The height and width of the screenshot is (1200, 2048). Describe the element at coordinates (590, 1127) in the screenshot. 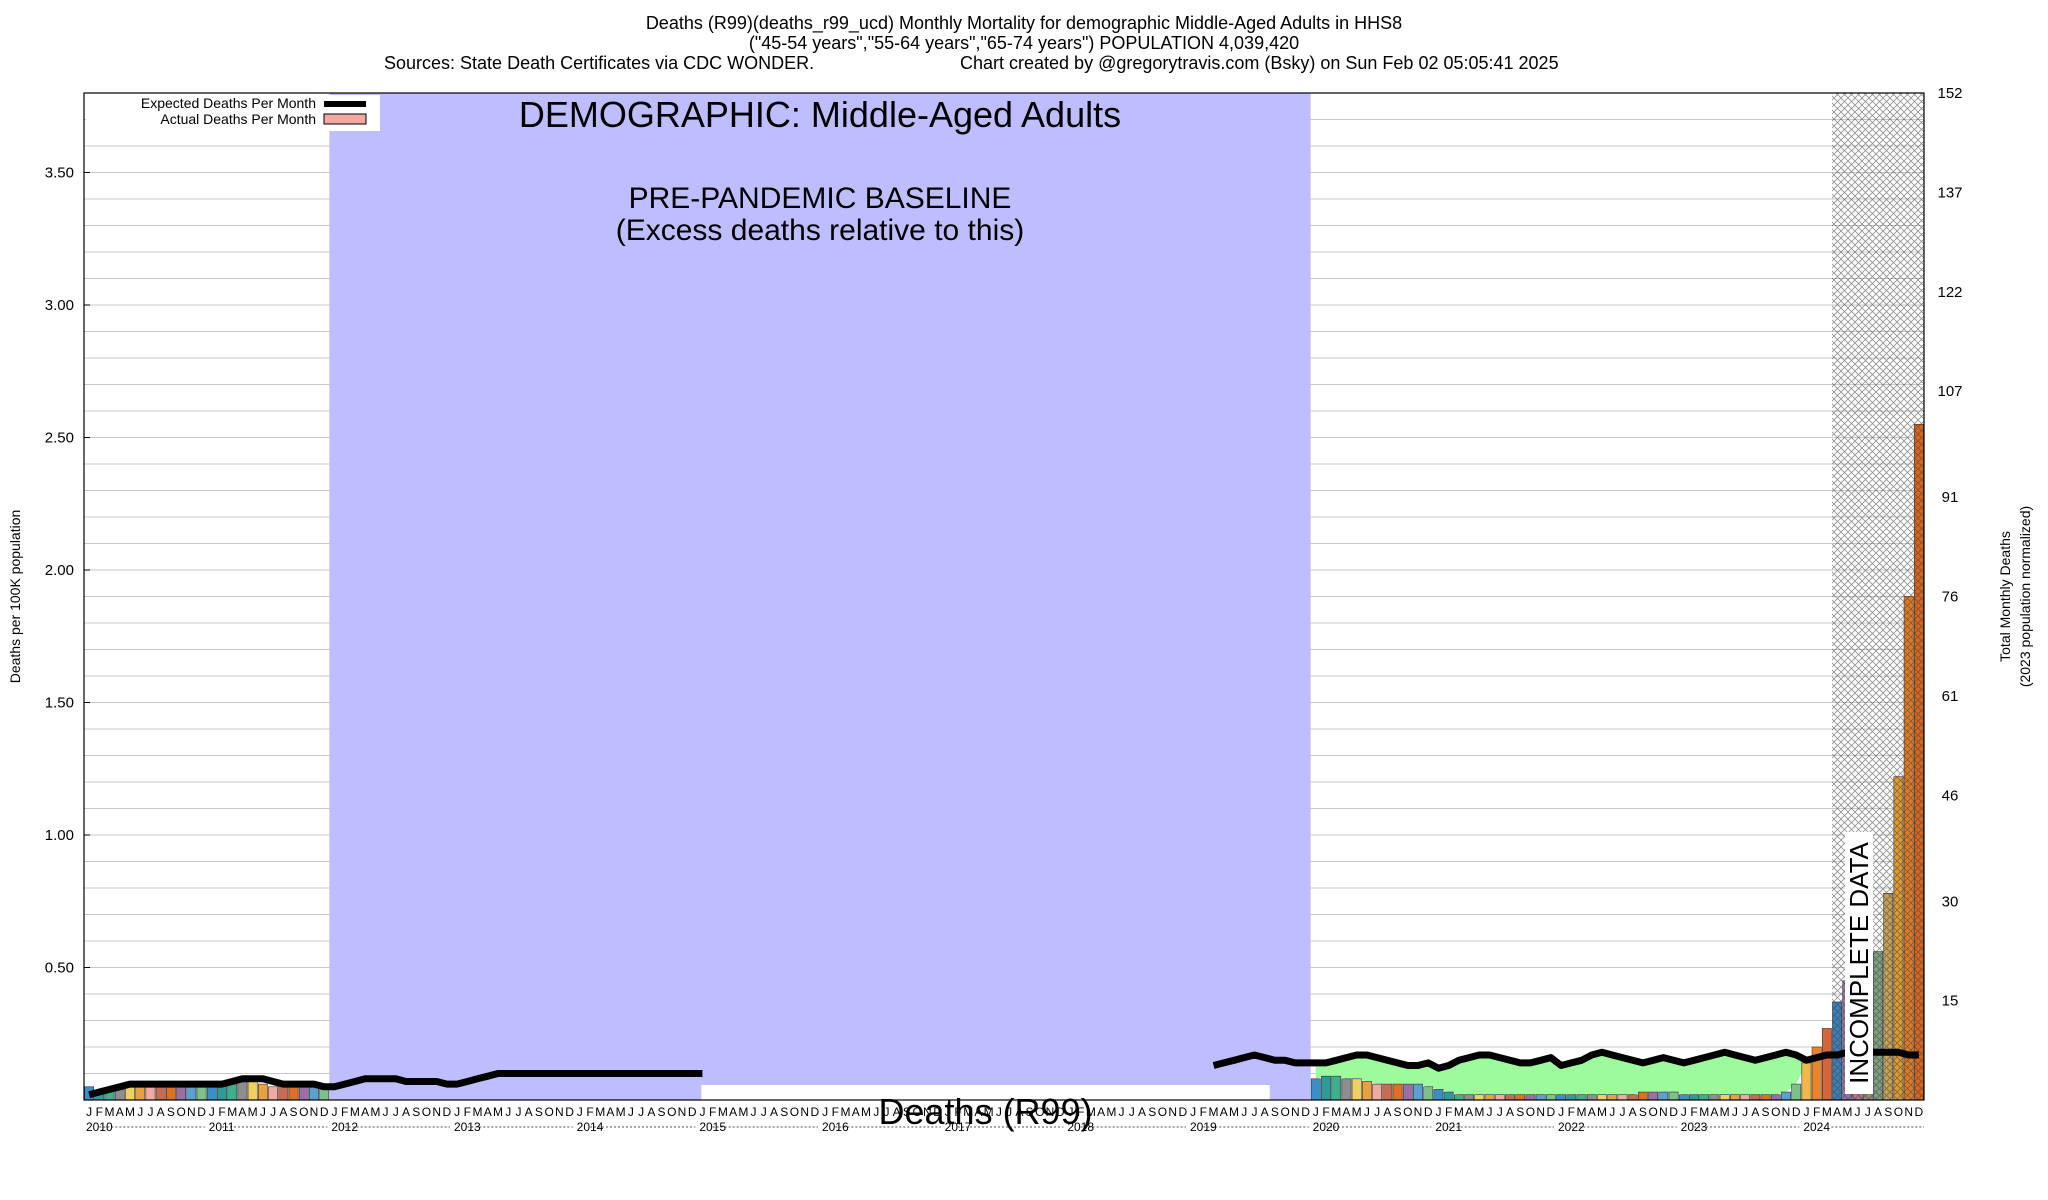

I see `x-year-label: 2014` at that location.